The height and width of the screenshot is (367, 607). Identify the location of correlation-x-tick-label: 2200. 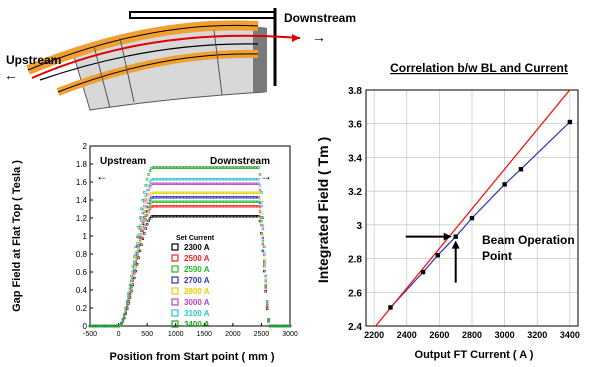
(374, 335).